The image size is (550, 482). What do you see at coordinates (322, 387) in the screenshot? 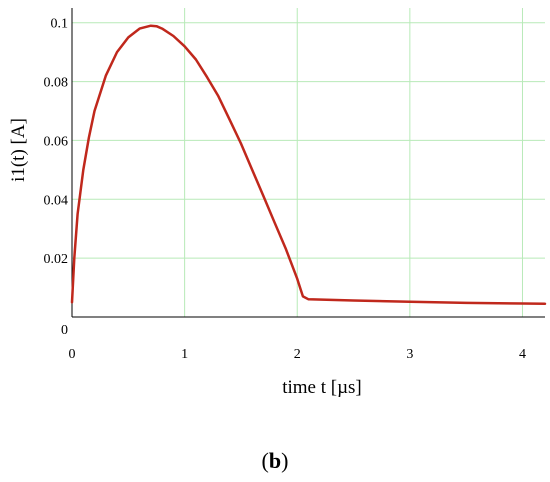
I see `x-axis-label: time t [µs]` at bounding box center [322, 387].